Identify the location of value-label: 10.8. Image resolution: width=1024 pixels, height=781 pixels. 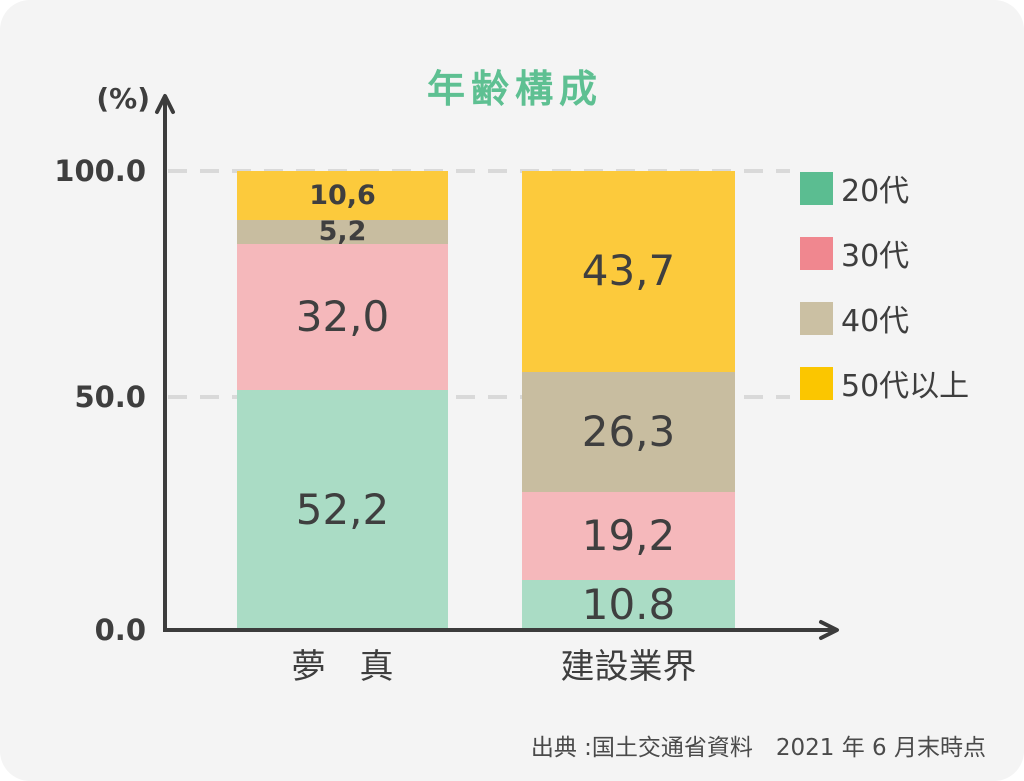
(628, 605).